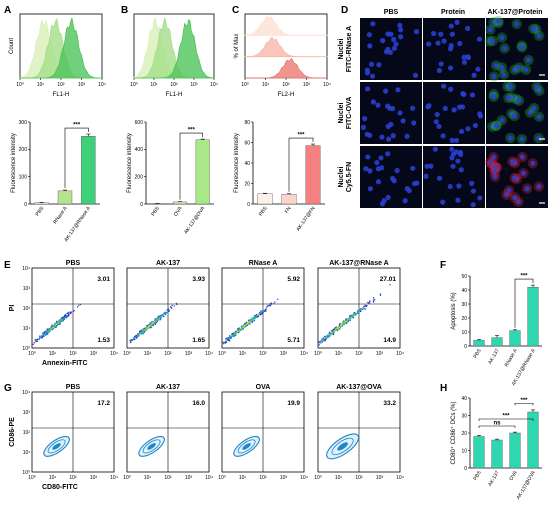  I want to click on flowG-ur-2: 16.0, so click(198, 403).